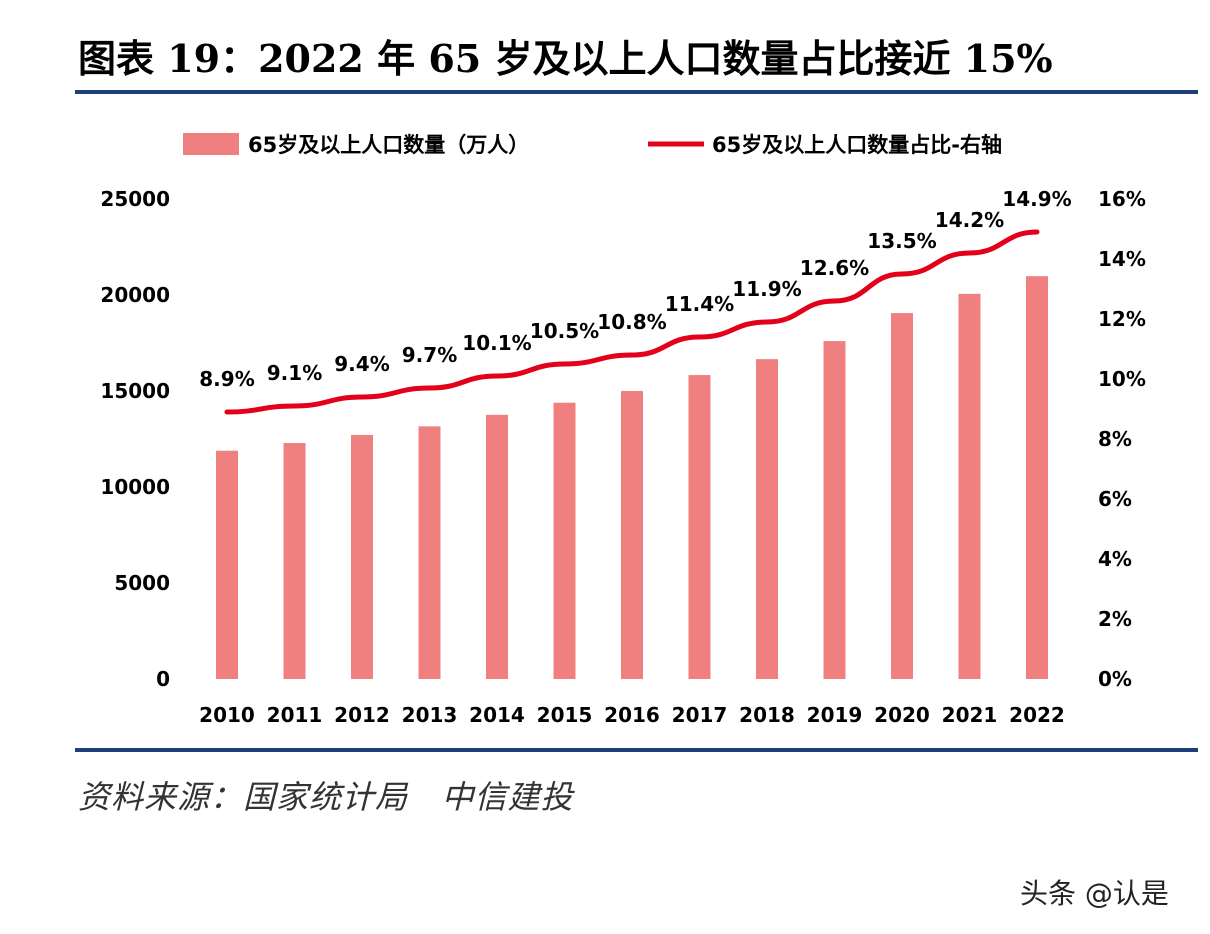 The image size is (1210, 934). I want to click on data-label-2014: 10.1%, so click(496, 343).